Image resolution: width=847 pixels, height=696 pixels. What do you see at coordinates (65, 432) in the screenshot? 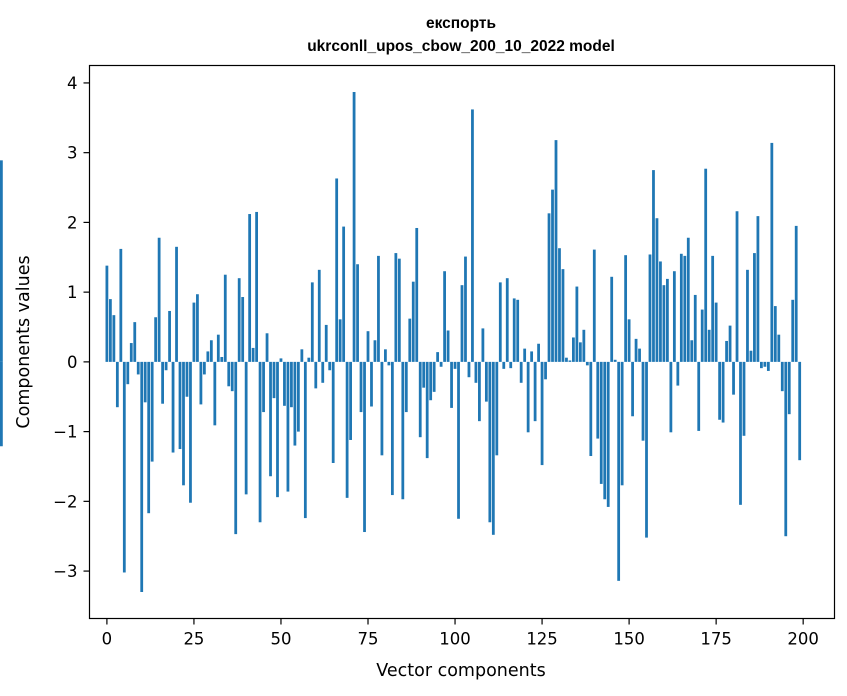
I see `y-tick-label: −1` at bounding box center [65, 432].